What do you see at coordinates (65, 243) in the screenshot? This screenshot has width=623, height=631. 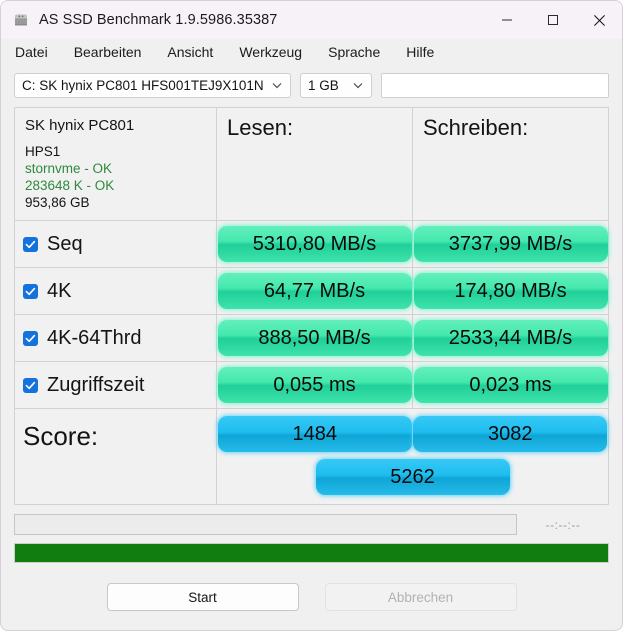 I see `benchmark-label-seq: Seq` at bounding box center [65, 243].